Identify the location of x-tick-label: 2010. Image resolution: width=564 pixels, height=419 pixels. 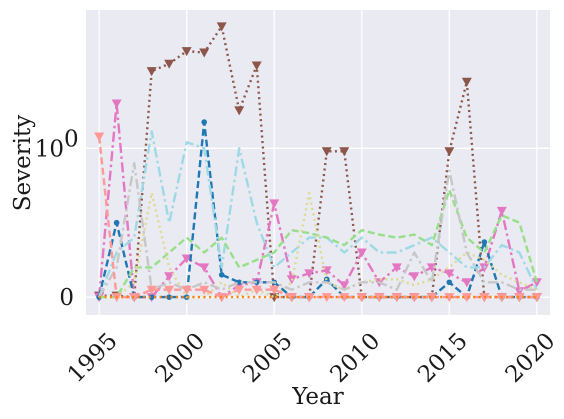
(356, 358).